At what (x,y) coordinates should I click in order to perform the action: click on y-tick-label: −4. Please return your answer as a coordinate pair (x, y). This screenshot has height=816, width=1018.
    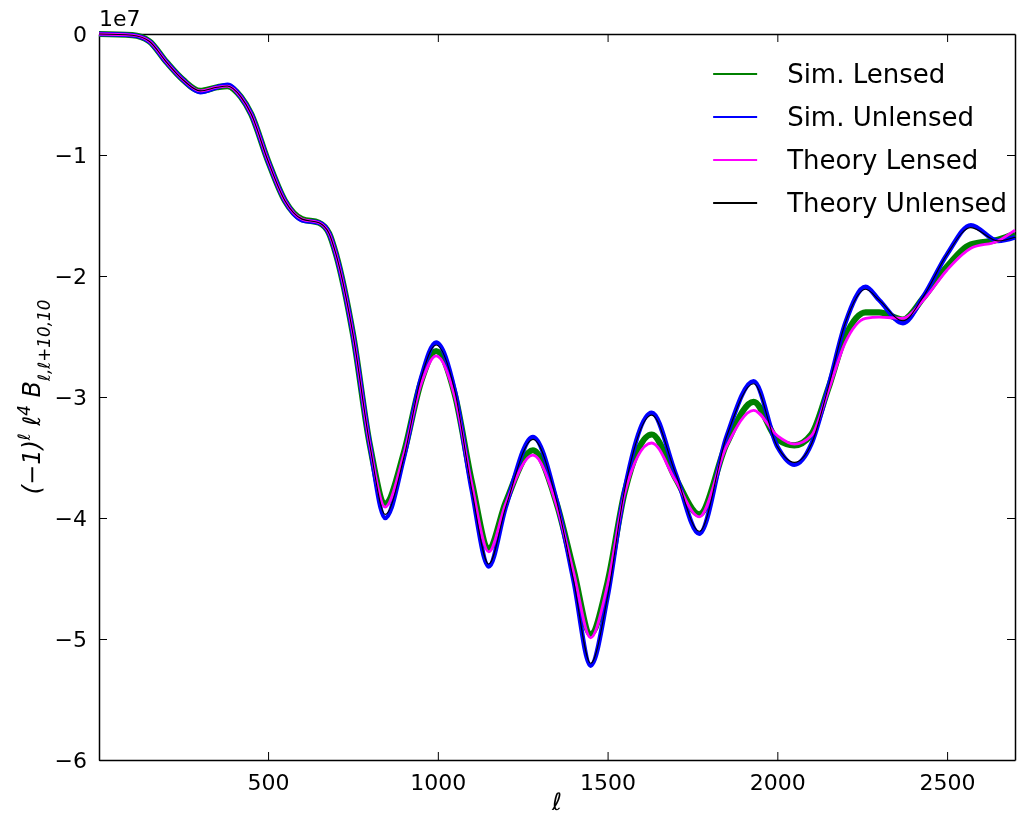
    Looking at the image, I should click on (70, 518).